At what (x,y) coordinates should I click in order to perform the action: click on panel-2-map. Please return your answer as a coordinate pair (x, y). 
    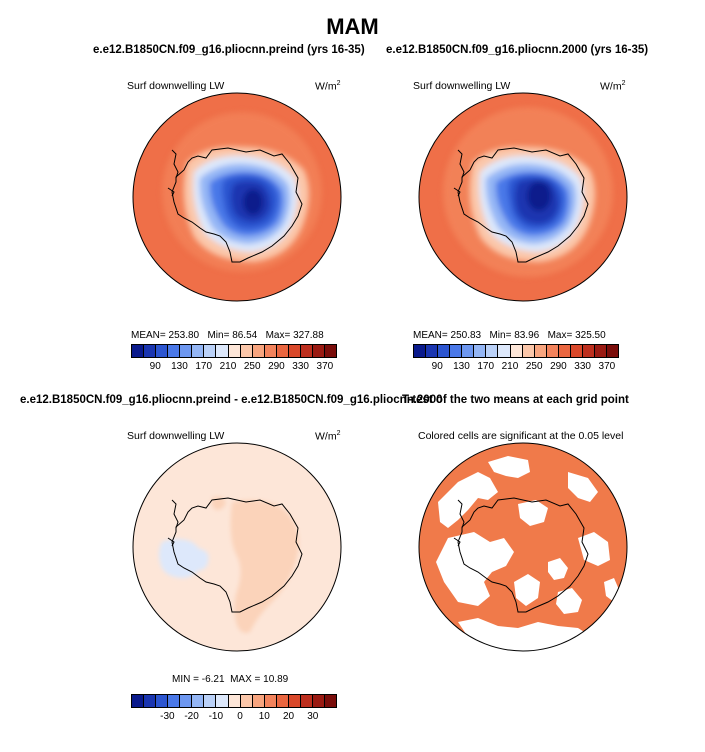
    Looking at the image, I should click on (523, 197).